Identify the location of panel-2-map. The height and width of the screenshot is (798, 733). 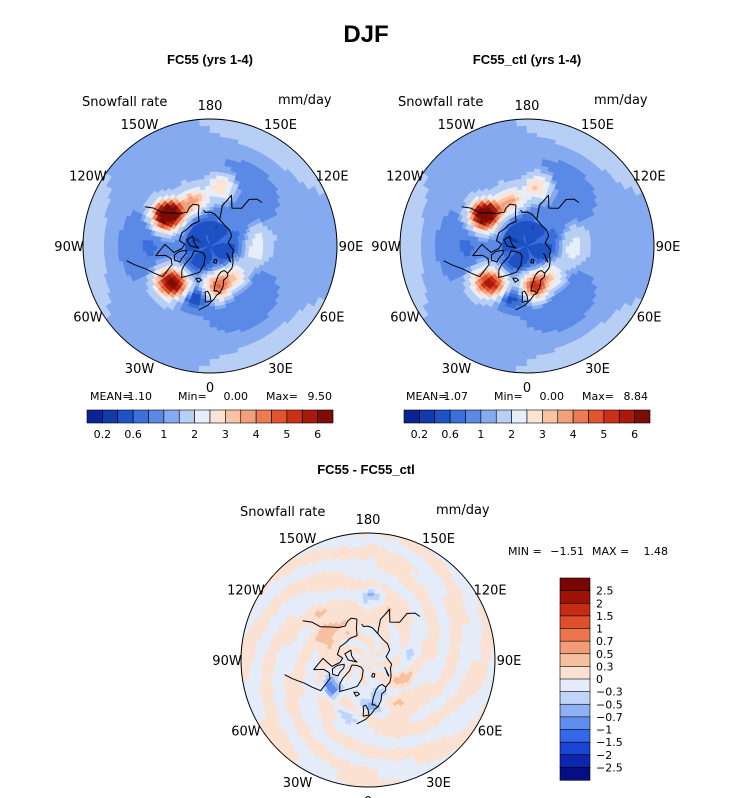
(527, 246).